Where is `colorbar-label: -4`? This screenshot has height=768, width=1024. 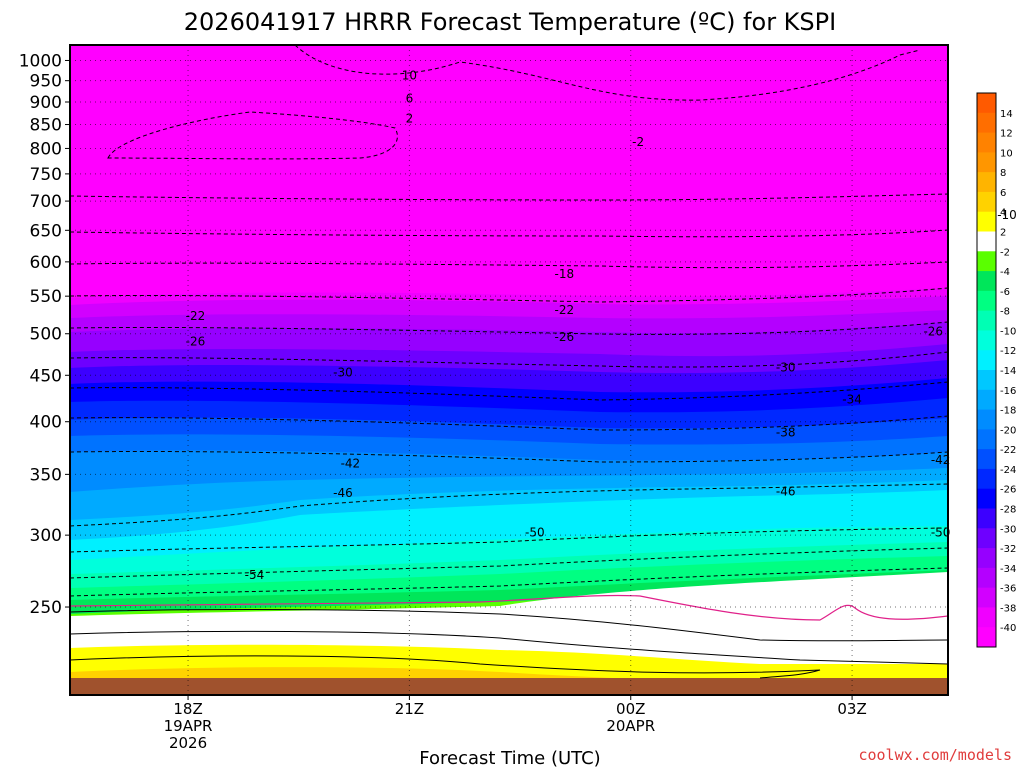 colorbar-label: -4 is located at coordinates (1005, 272).